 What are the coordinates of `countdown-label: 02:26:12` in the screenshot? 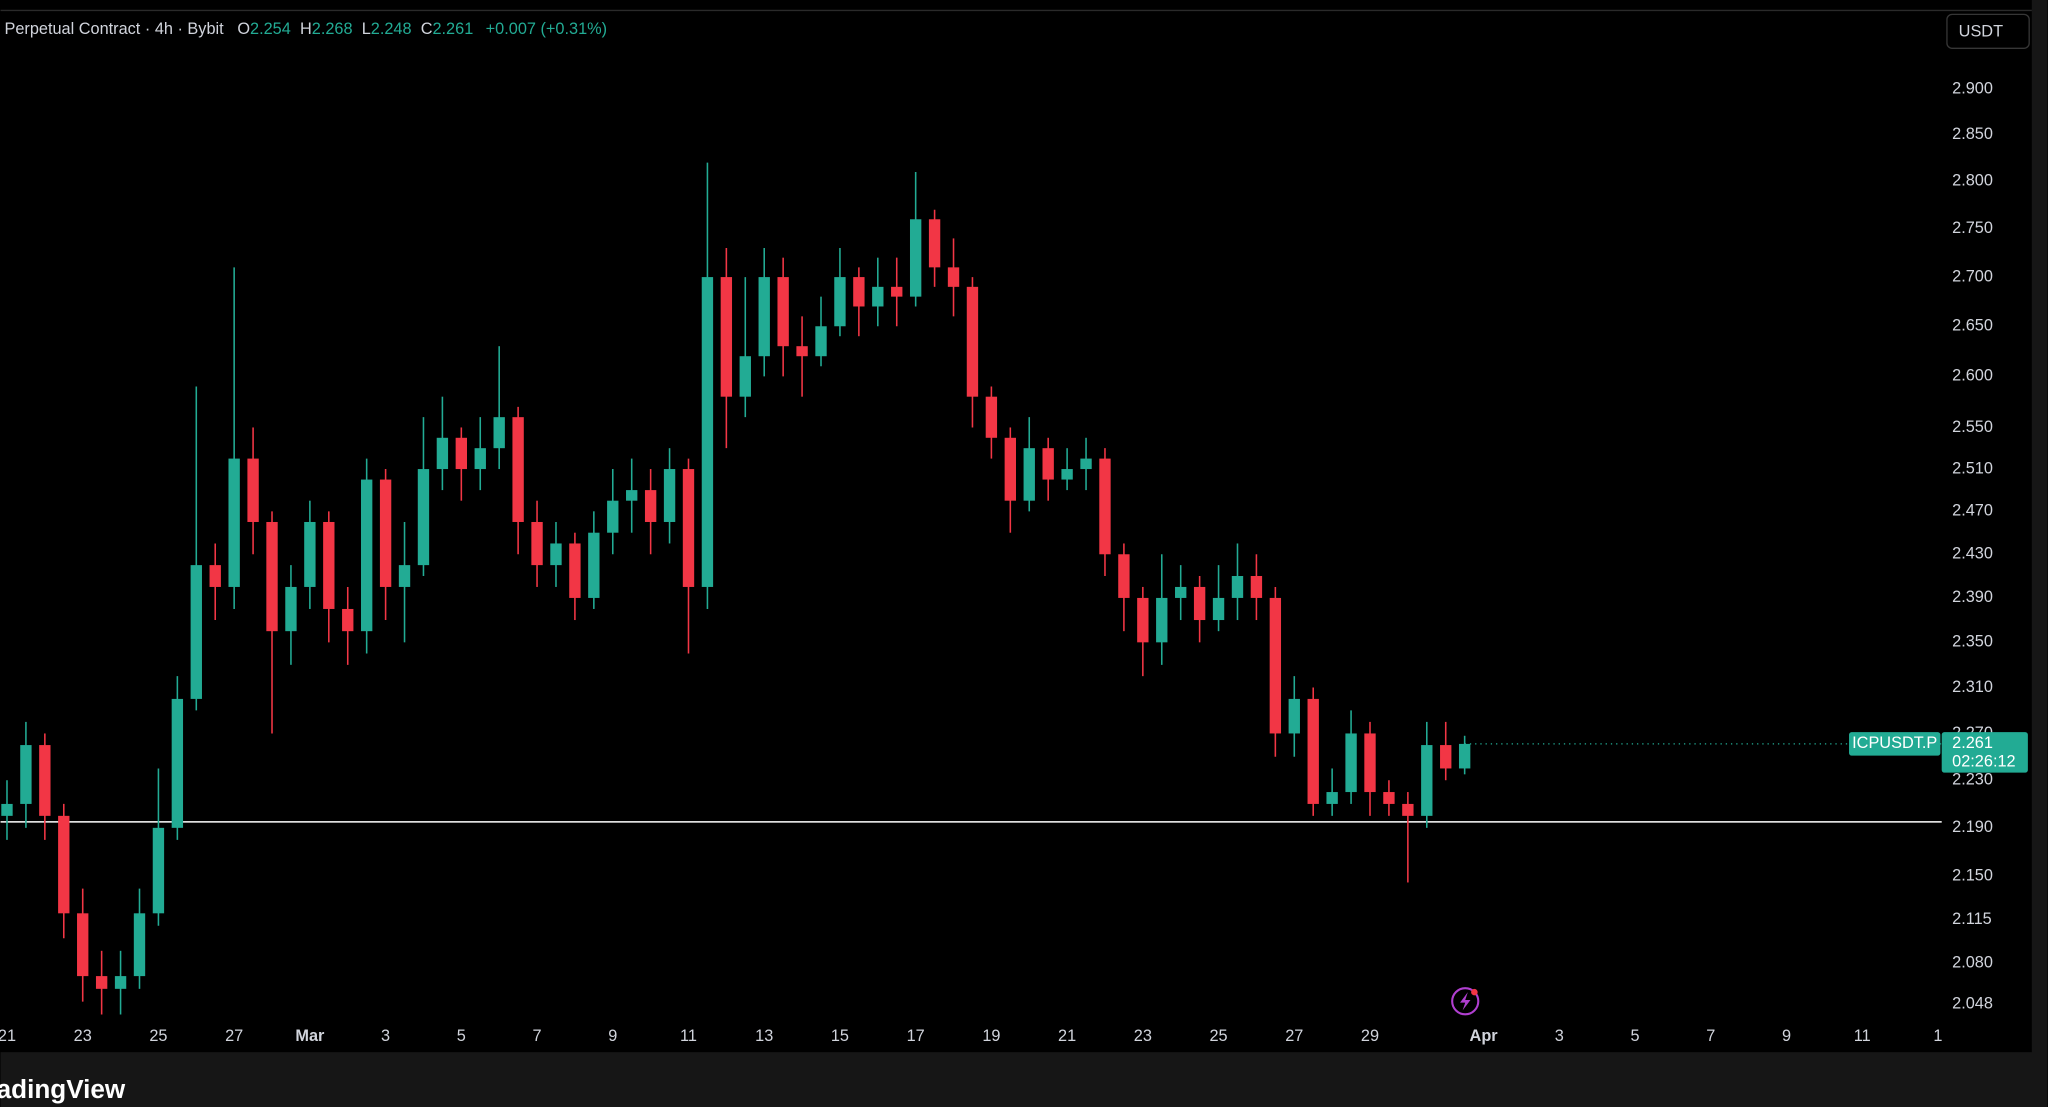 It's located at (1983, 761).